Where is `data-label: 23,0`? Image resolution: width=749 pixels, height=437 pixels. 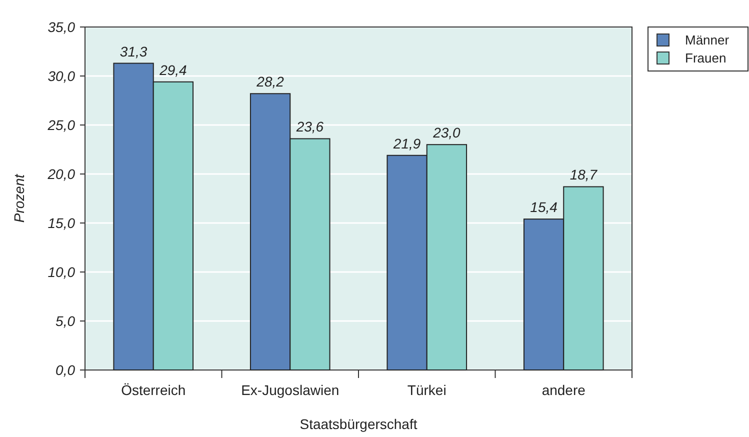 data-label: 23,0 is located at coordinates (446, 132).